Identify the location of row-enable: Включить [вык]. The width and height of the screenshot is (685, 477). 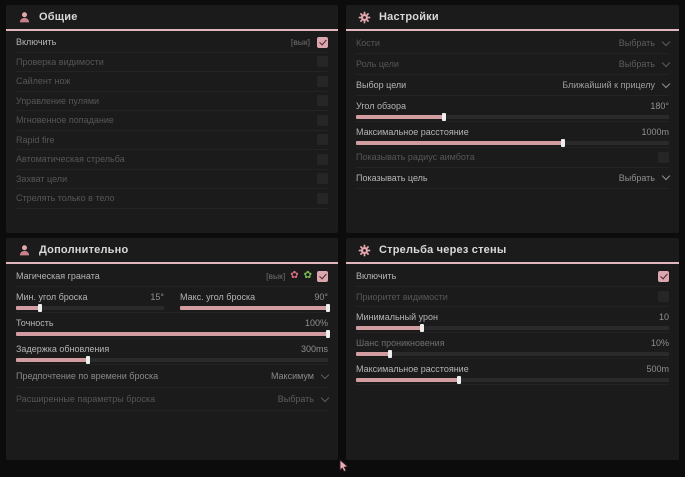
(172, 43).